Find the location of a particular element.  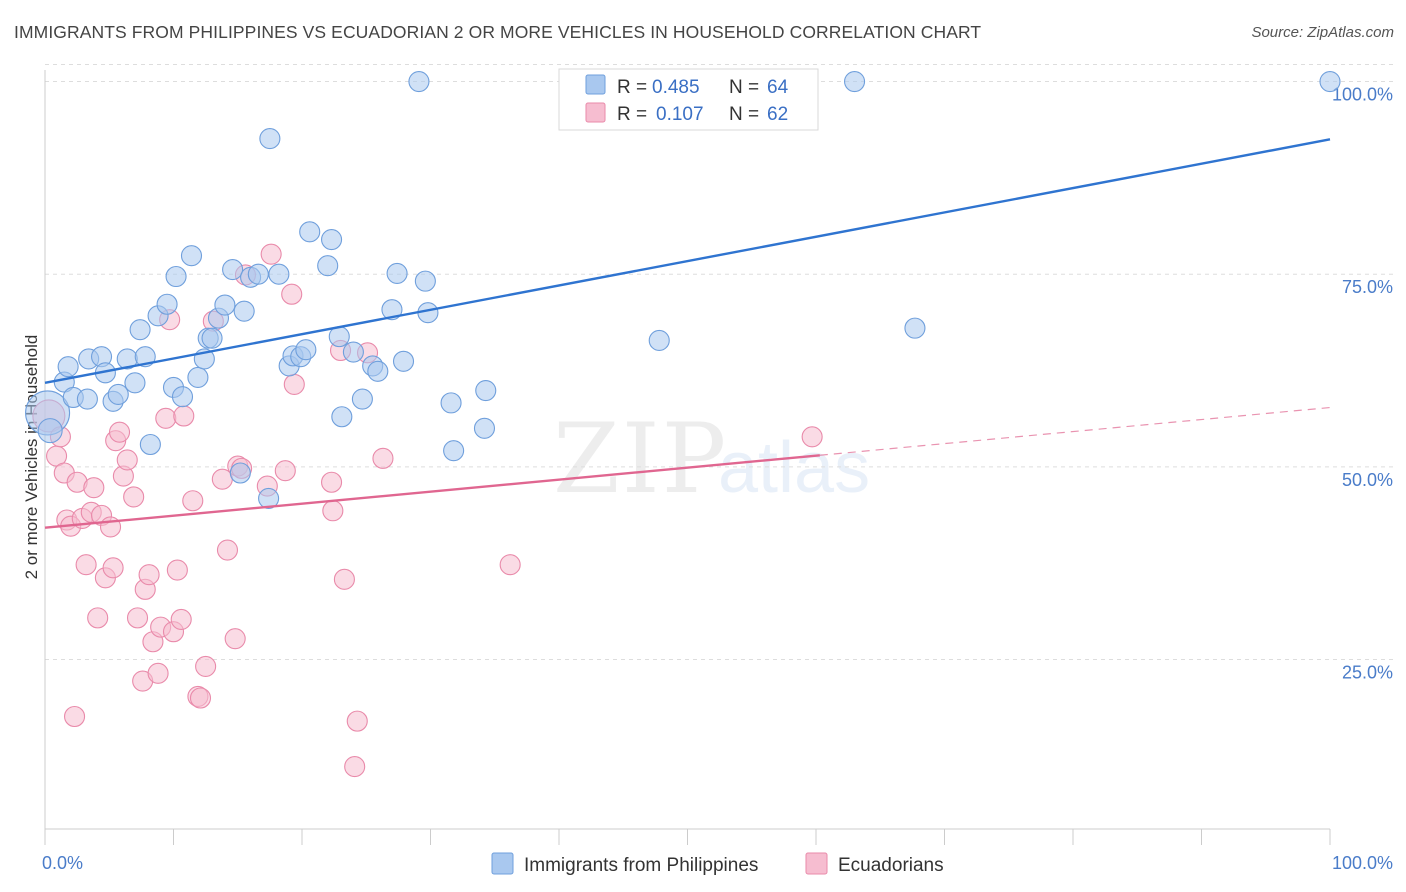

legend-n-label-1: N = is located at coordinates (744, 87).